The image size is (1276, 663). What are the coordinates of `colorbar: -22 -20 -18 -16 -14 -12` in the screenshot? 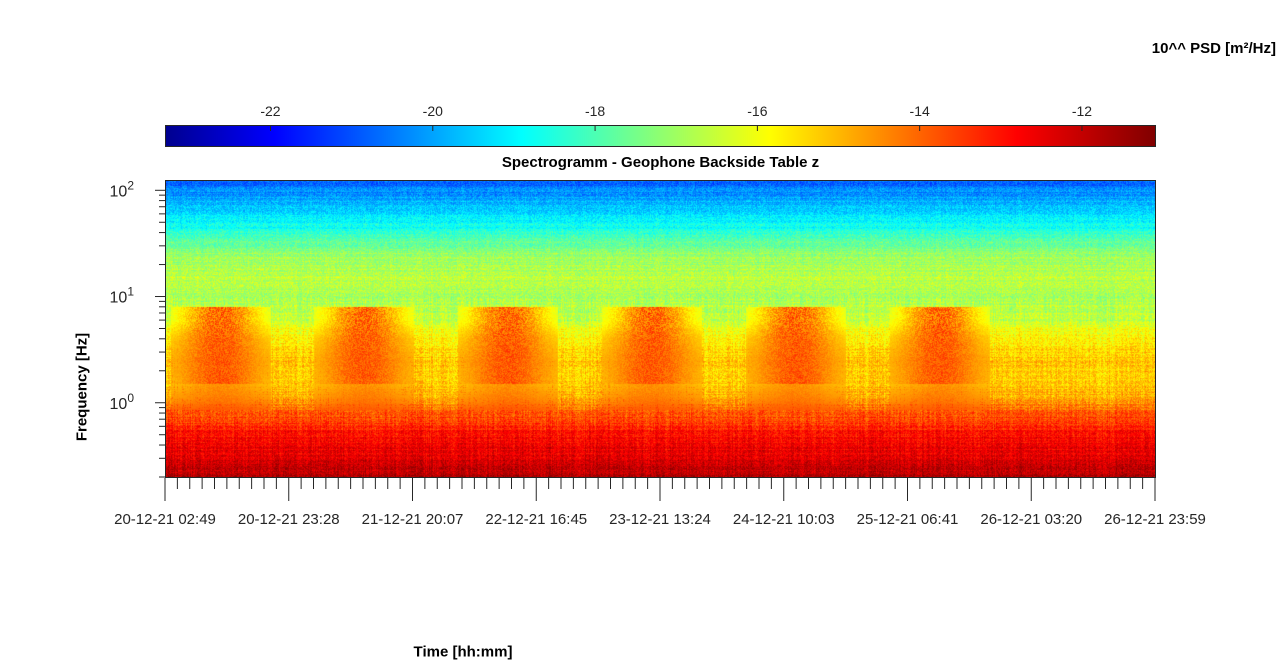 It's located at (660, 125).